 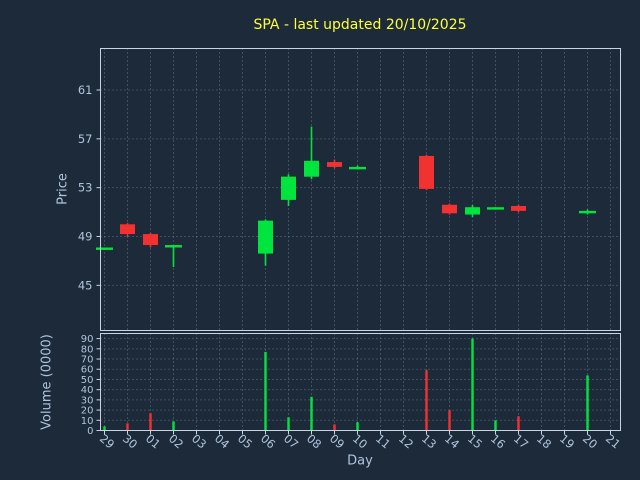 What do you see at coordinates (567, 441) in the screenshot?
I see `day-tick-label: 19` at bounding box center [567, 441].